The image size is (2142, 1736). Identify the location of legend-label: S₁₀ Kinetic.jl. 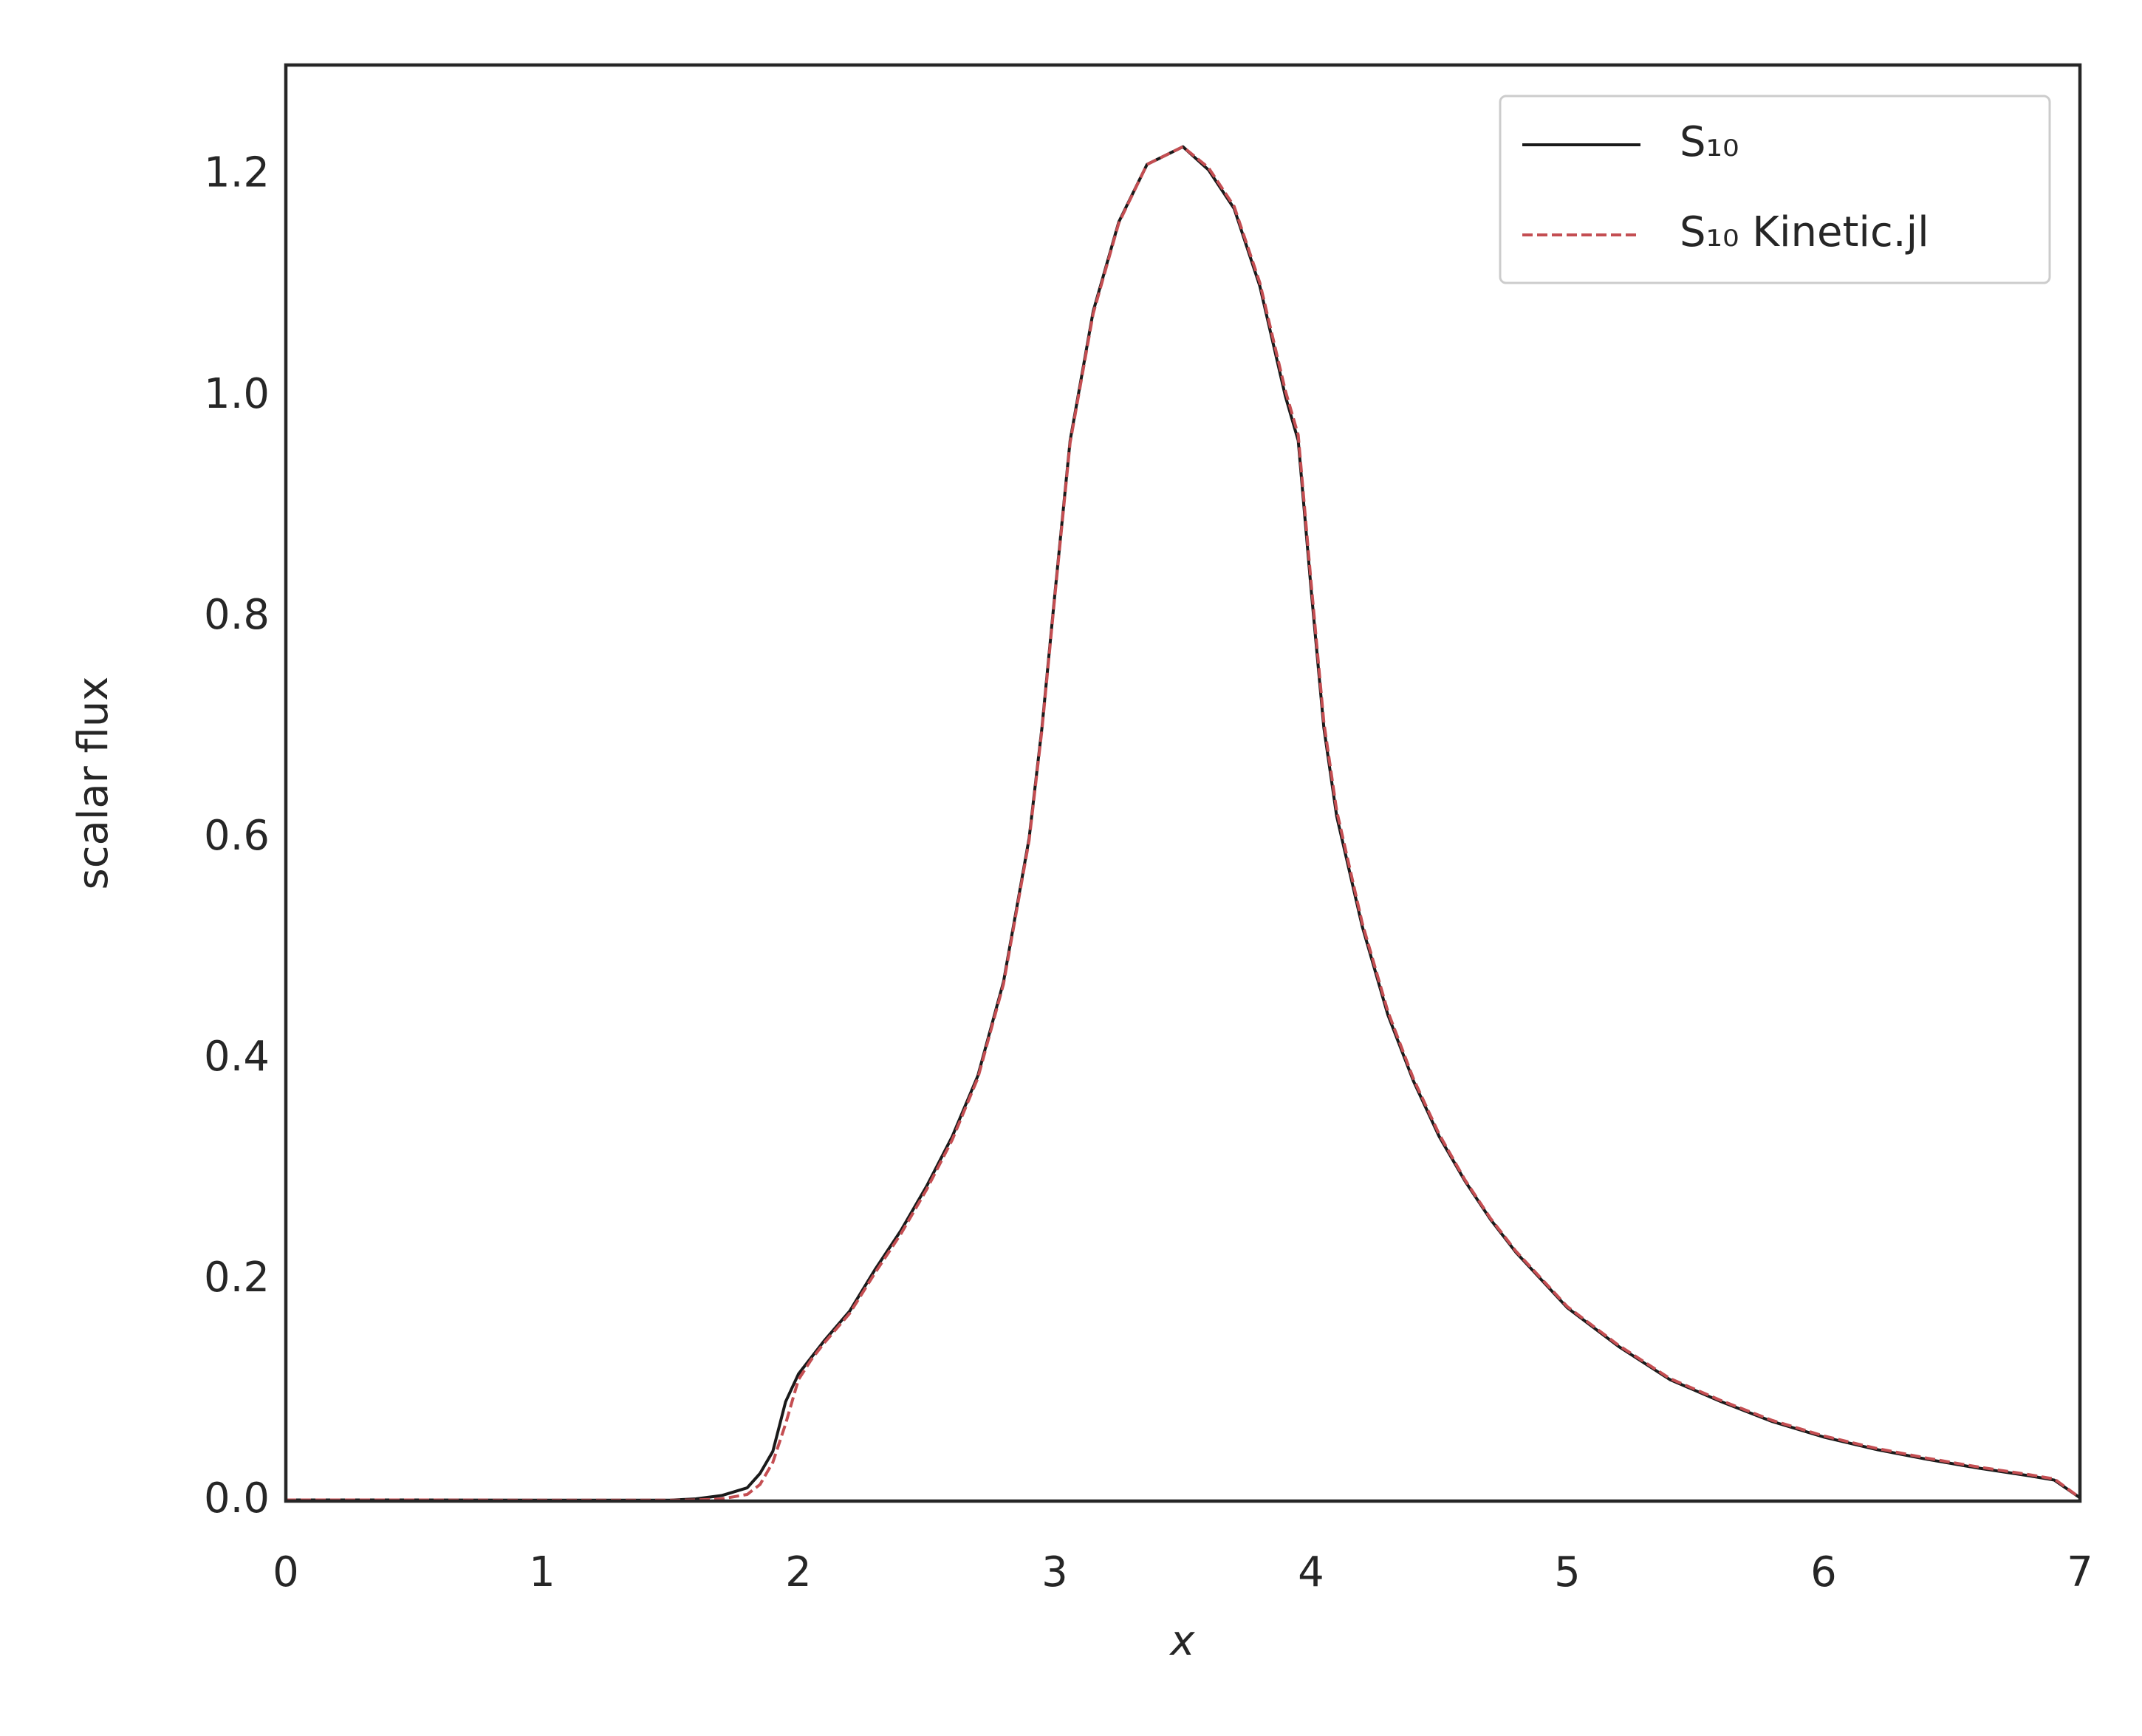
(1805, 232).